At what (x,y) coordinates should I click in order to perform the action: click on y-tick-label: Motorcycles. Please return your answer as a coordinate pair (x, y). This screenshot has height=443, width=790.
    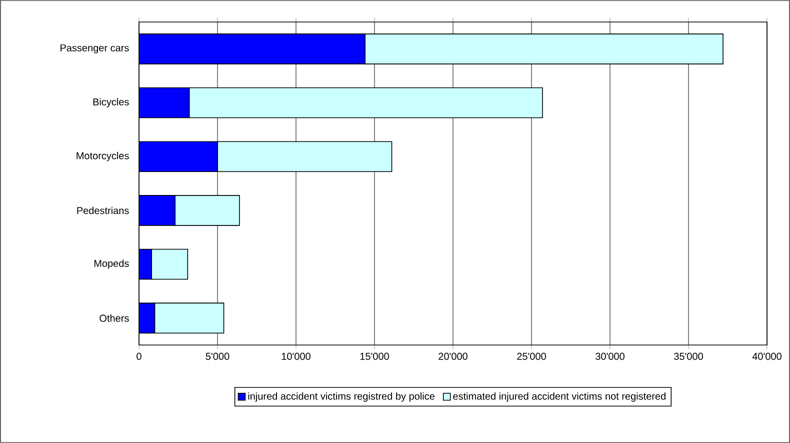
    Looking at the image, I should click on (102, 157).